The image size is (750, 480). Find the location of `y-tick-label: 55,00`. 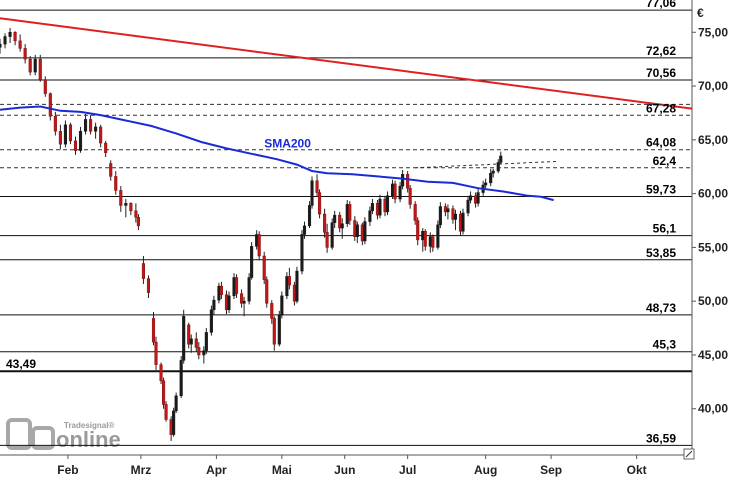

y-tick-label: 55,00 is located at coordinates (713, 247).